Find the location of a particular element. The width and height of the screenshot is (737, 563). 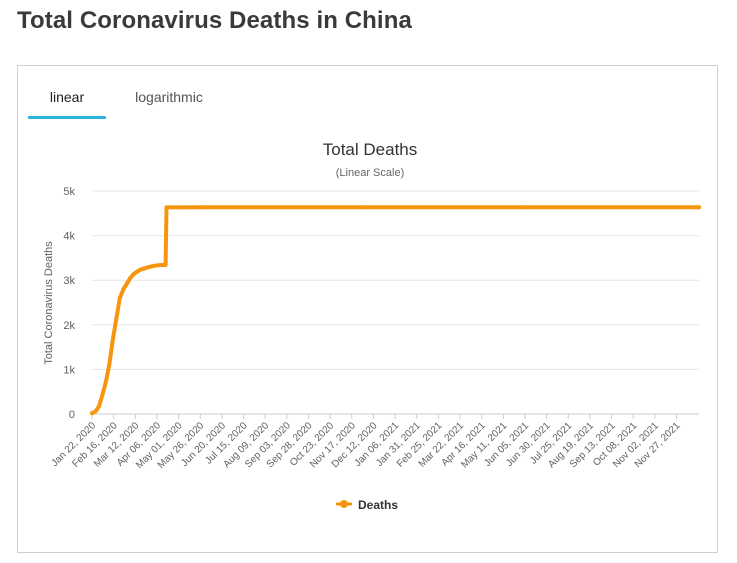

tab-logarithmic: logarithmic is located at coordinates (169, 97).